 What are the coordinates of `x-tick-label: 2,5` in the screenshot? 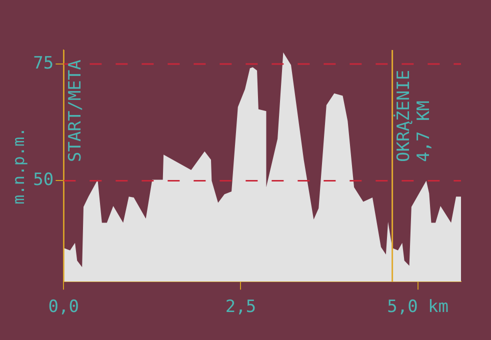 It's located at (240, 307).